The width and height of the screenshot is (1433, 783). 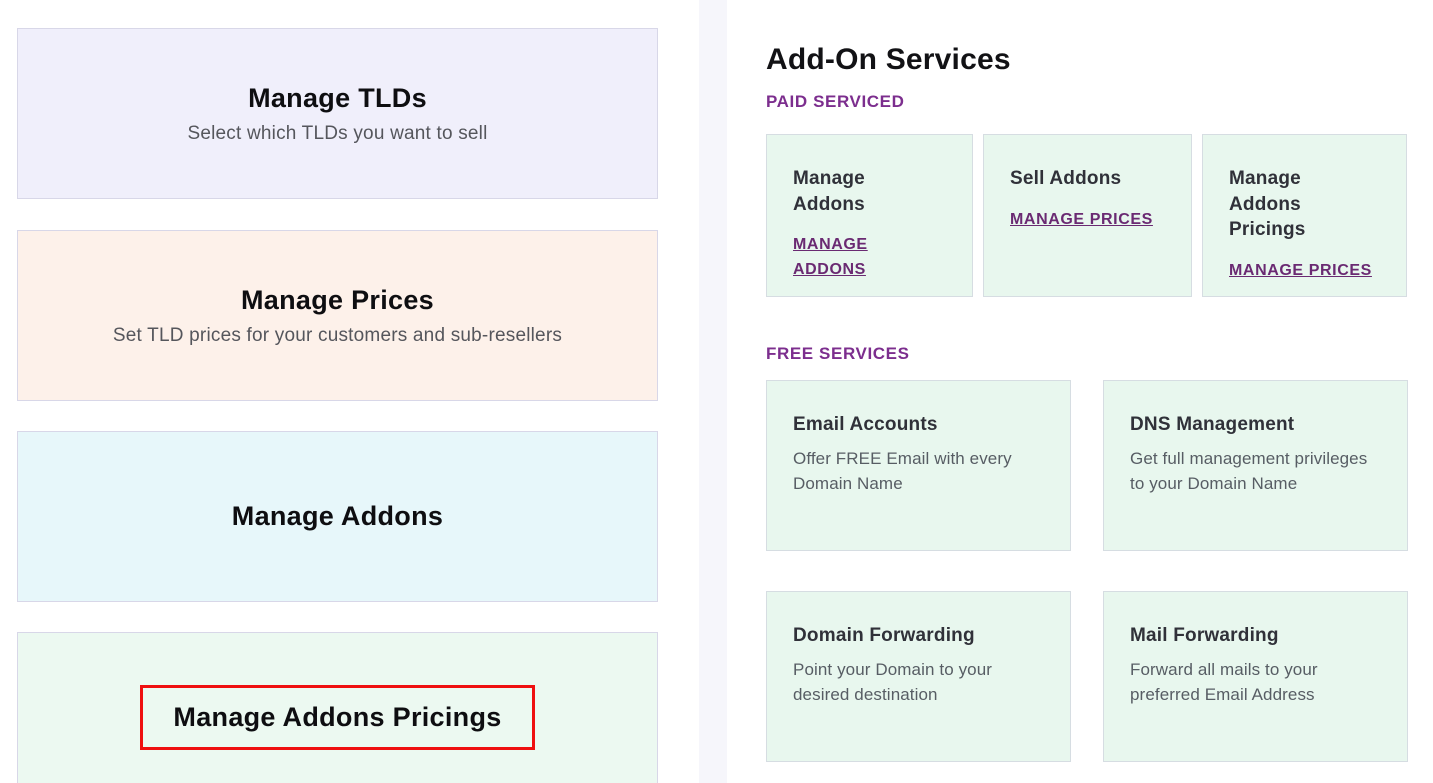 What do you see at coordinates (1267, 204) in the screenshot?
I see `paid-card-title: Manage Addons Pricings` at bounding box center [1267, 204].